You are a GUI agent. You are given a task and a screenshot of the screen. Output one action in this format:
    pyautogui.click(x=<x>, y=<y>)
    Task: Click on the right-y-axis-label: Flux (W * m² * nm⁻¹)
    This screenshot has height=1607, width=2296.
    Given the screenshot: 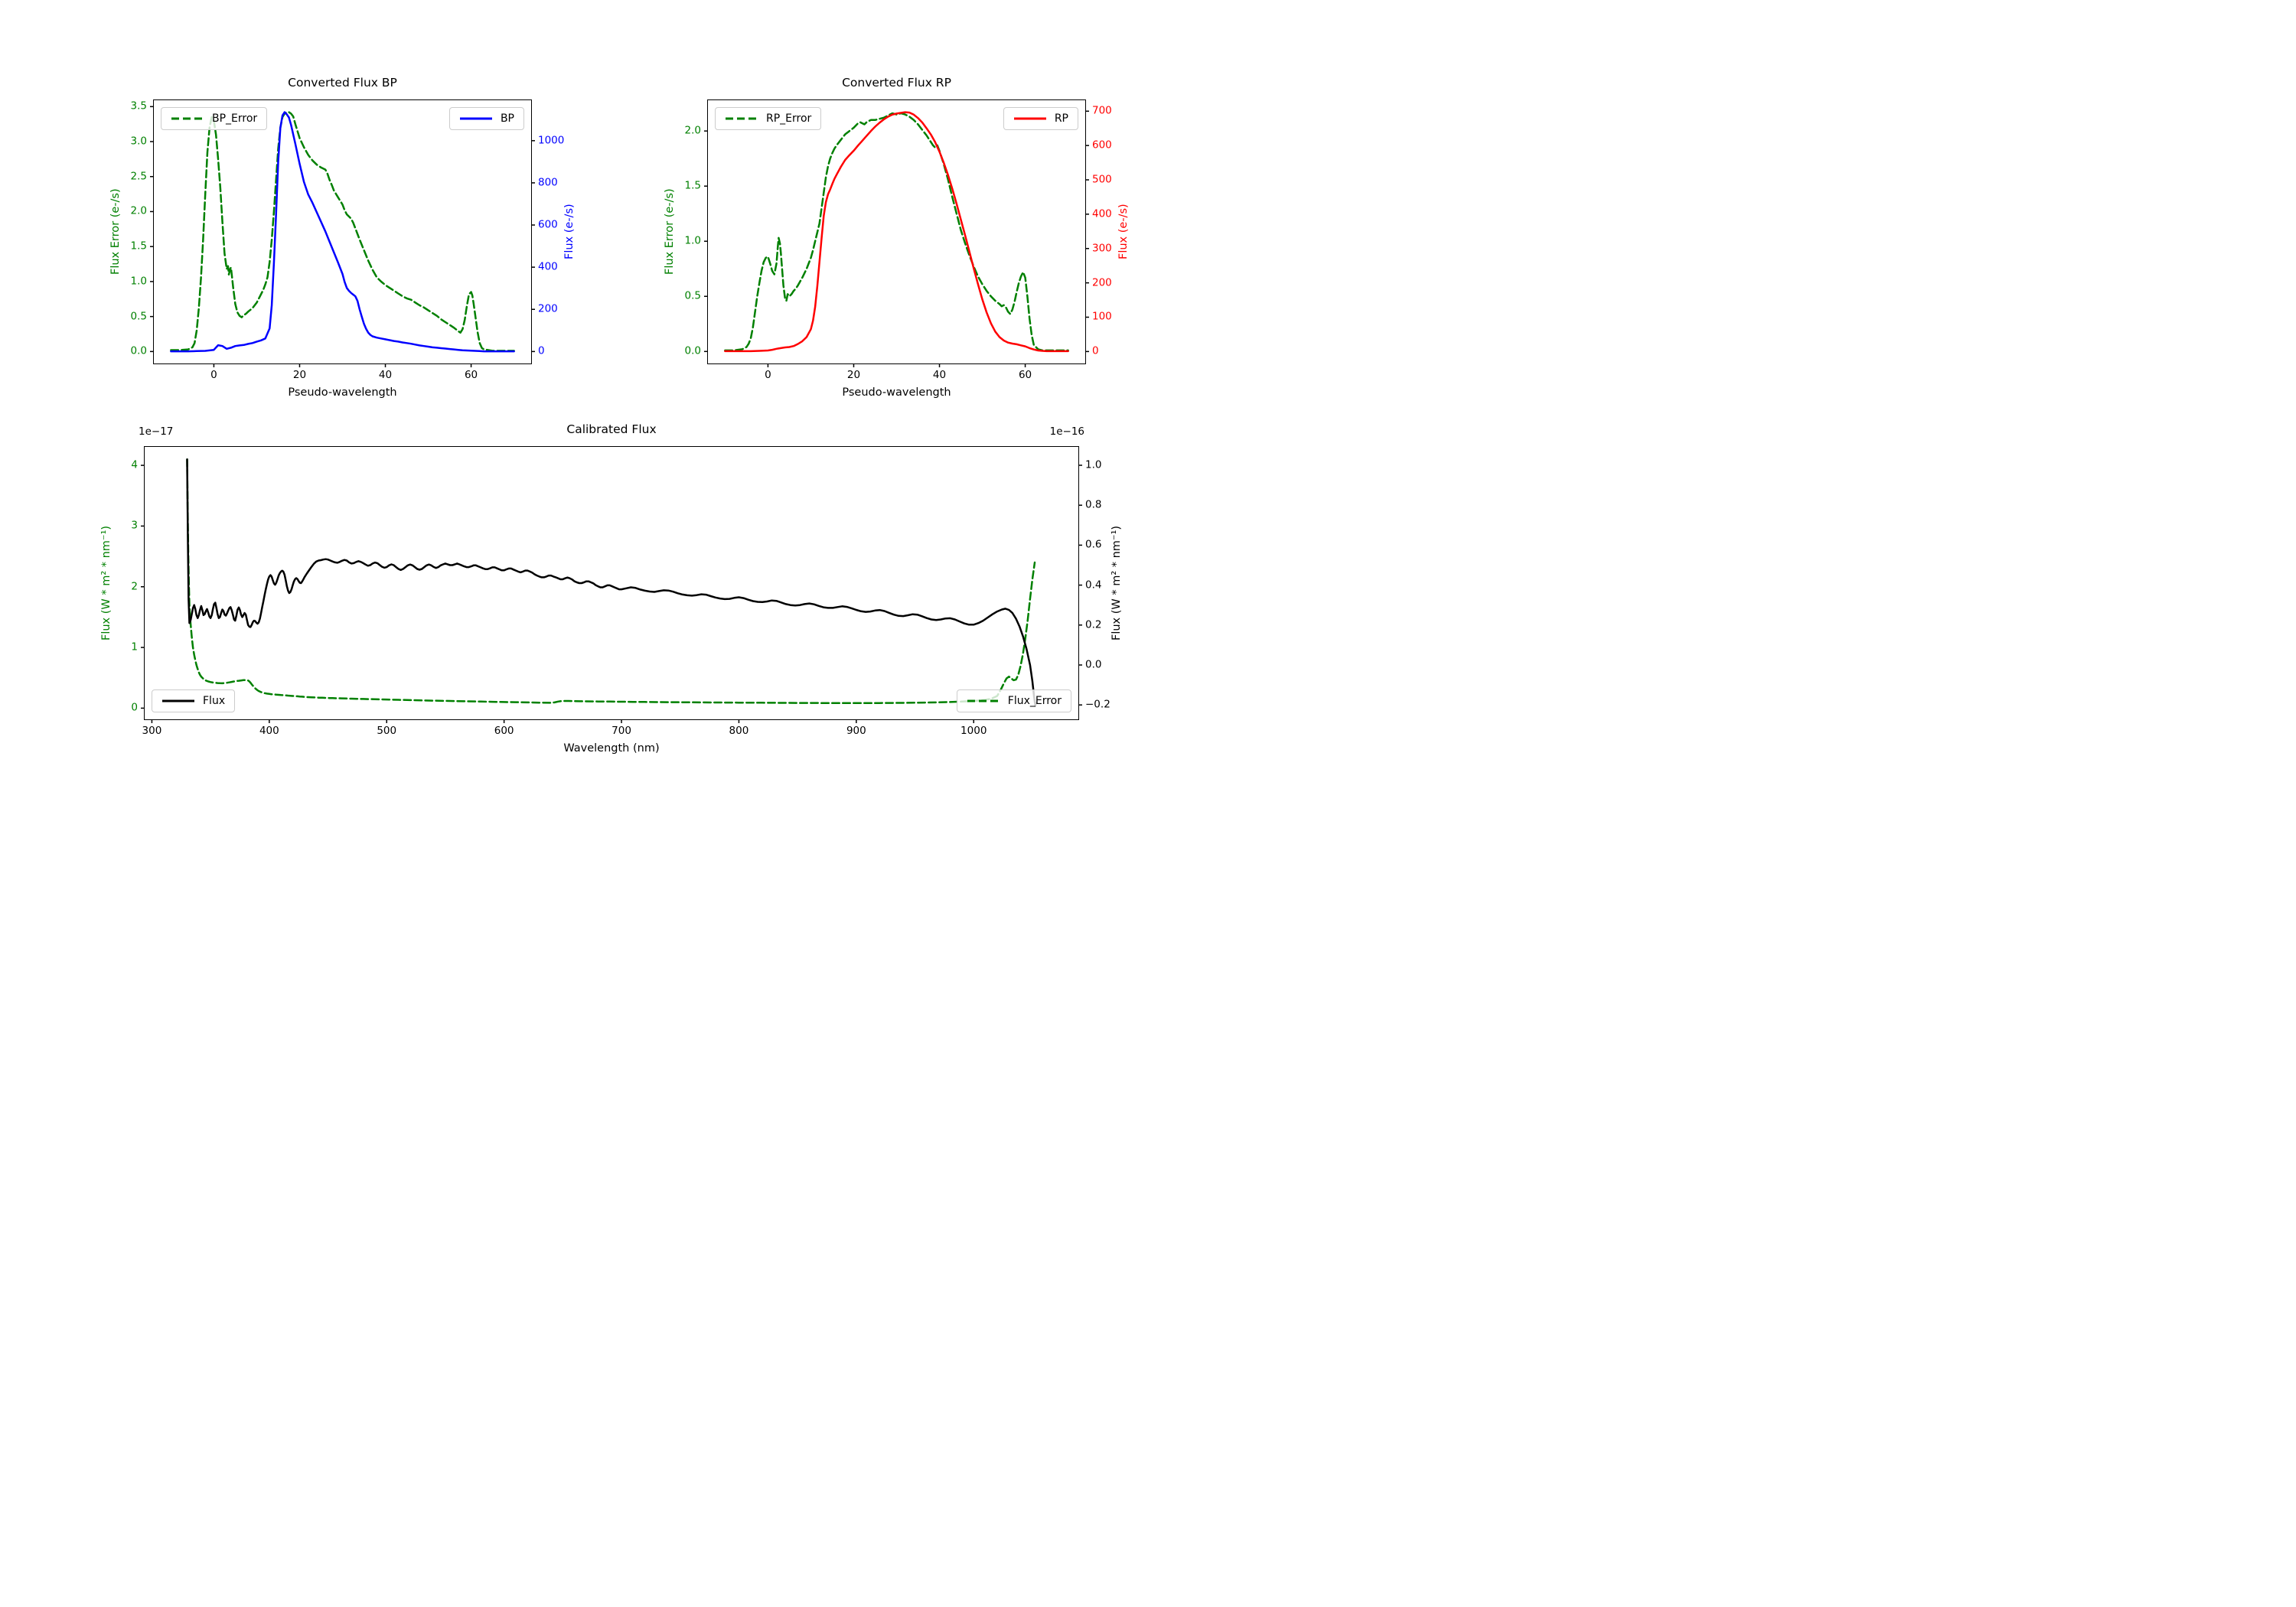 What is the action you would take?
    pyautogui.click(x=1116, y=583)
    